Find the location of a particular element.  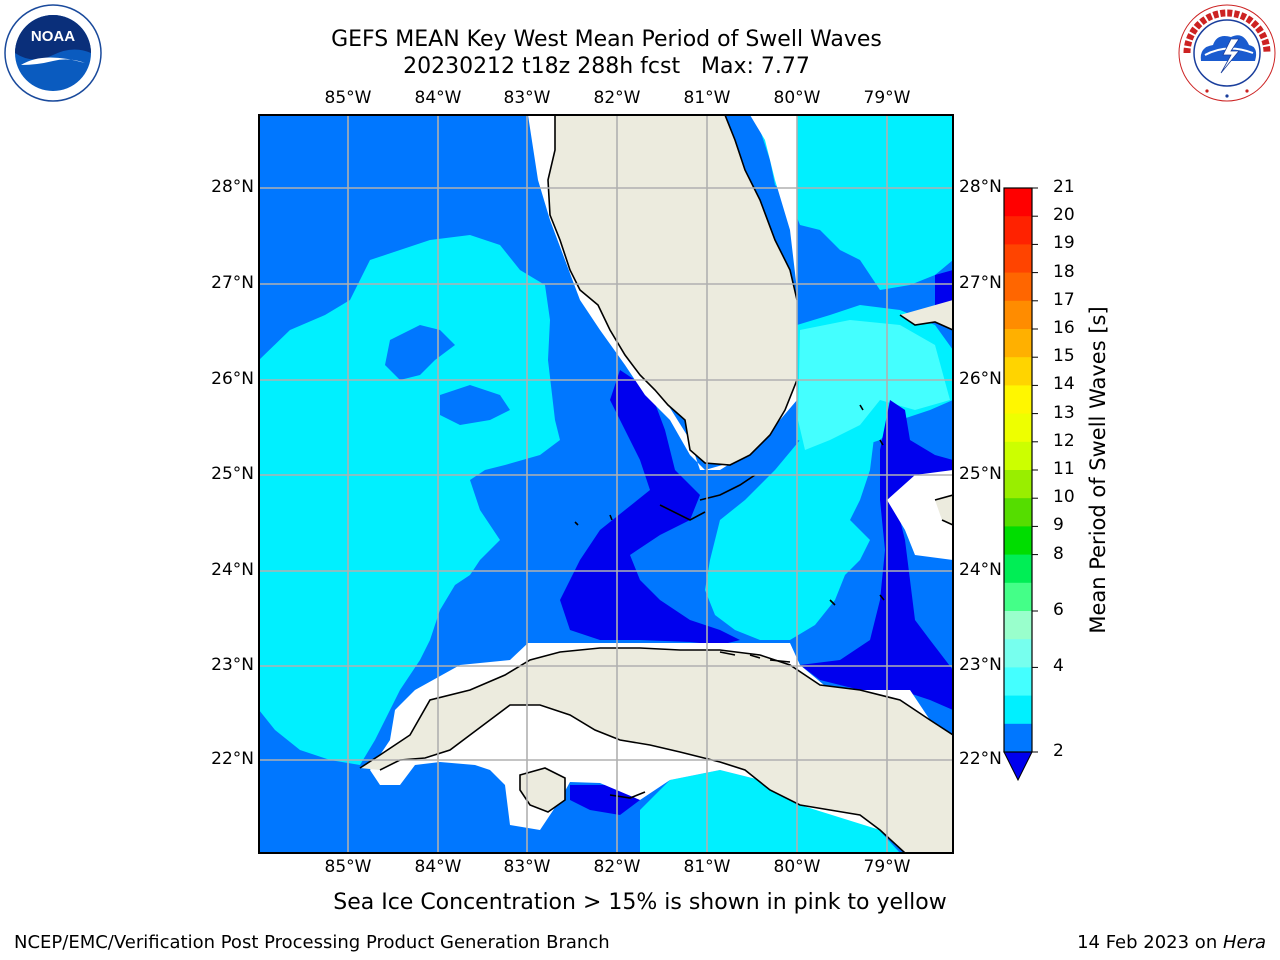

lon-label-bottom: 82°W is located at coordinates (617, 867).